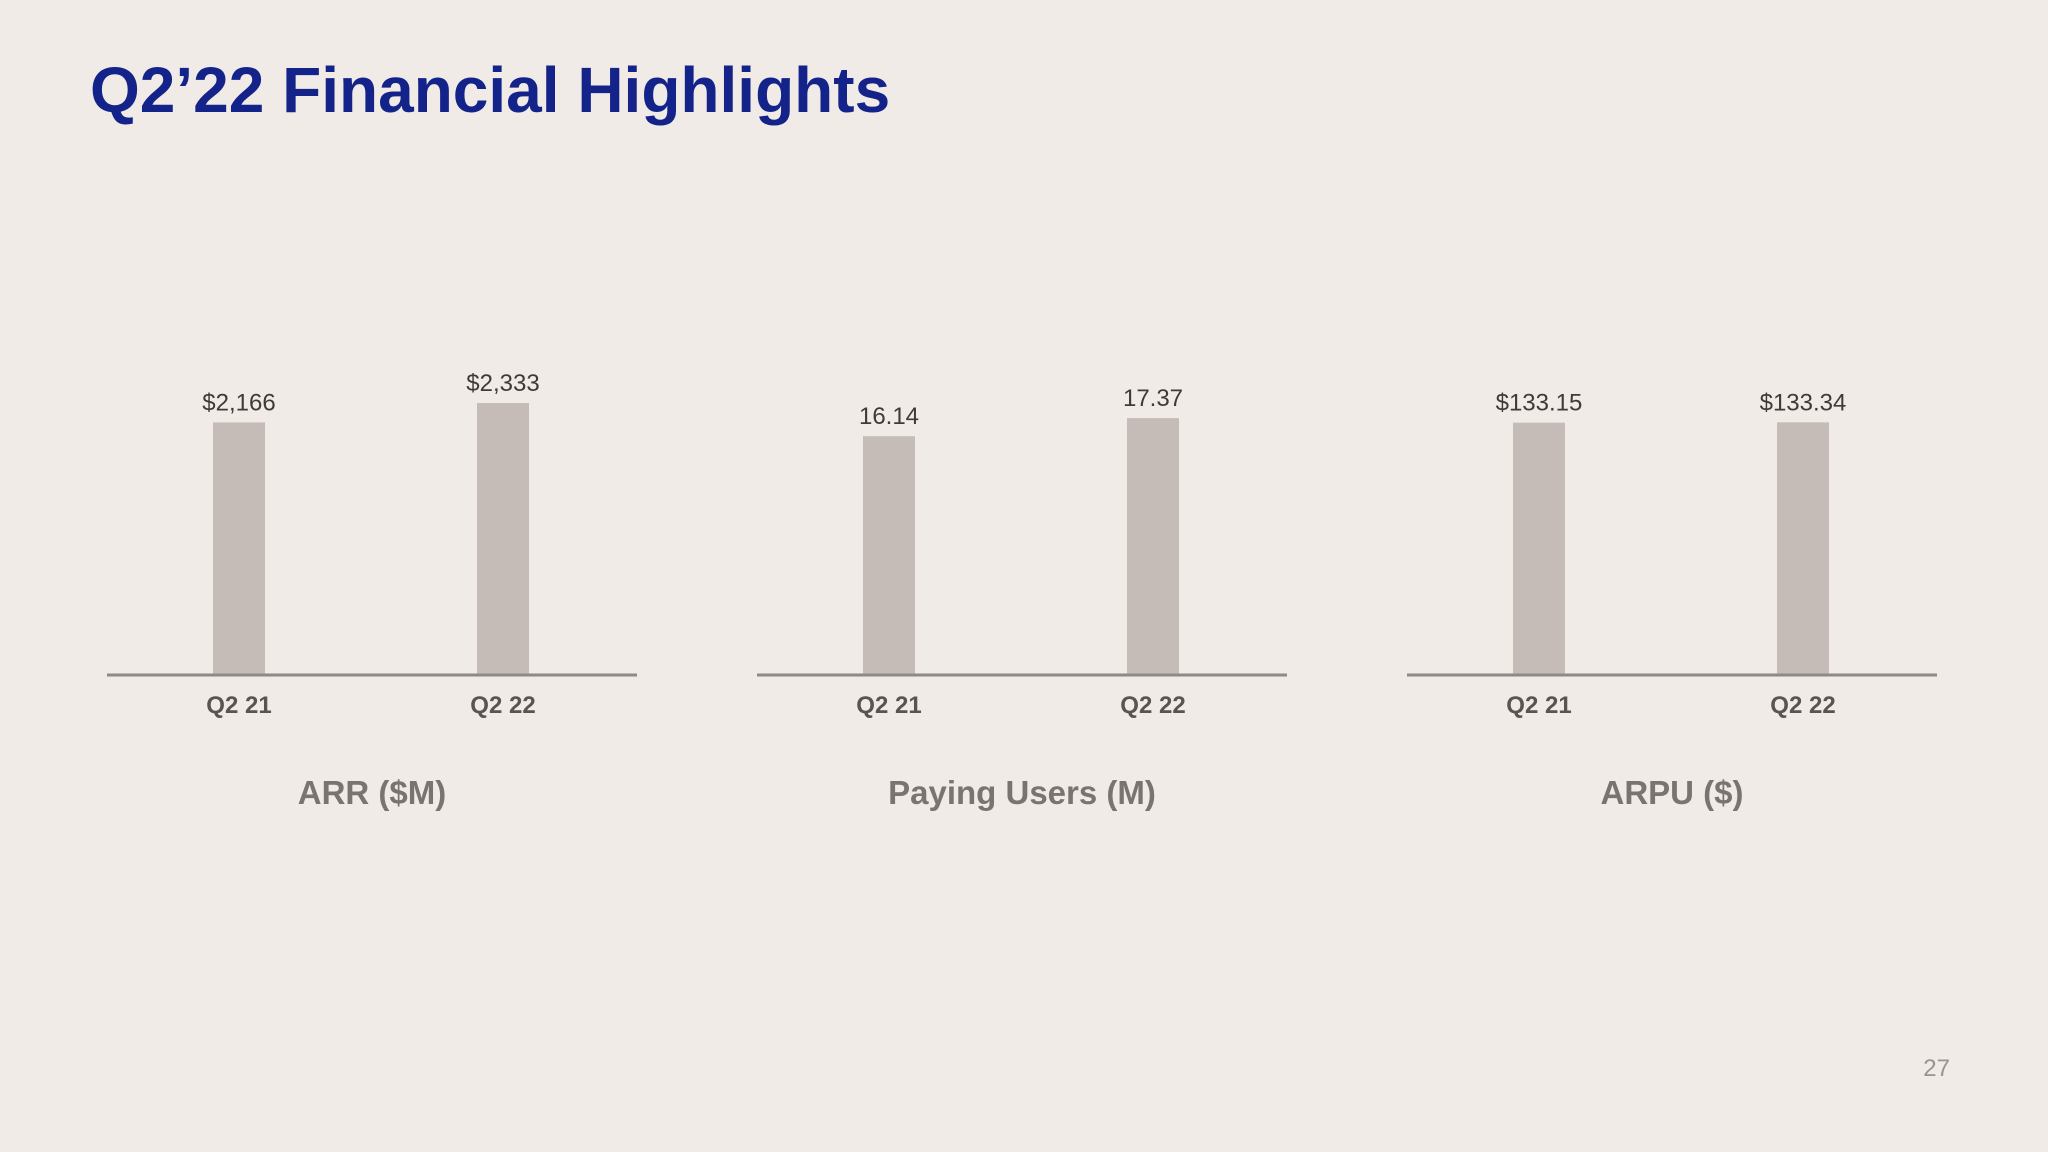 Image resolution: width=2048 pixels, height=1152 pixels. I want to click on data-label: $2,166, so click(238, 402).